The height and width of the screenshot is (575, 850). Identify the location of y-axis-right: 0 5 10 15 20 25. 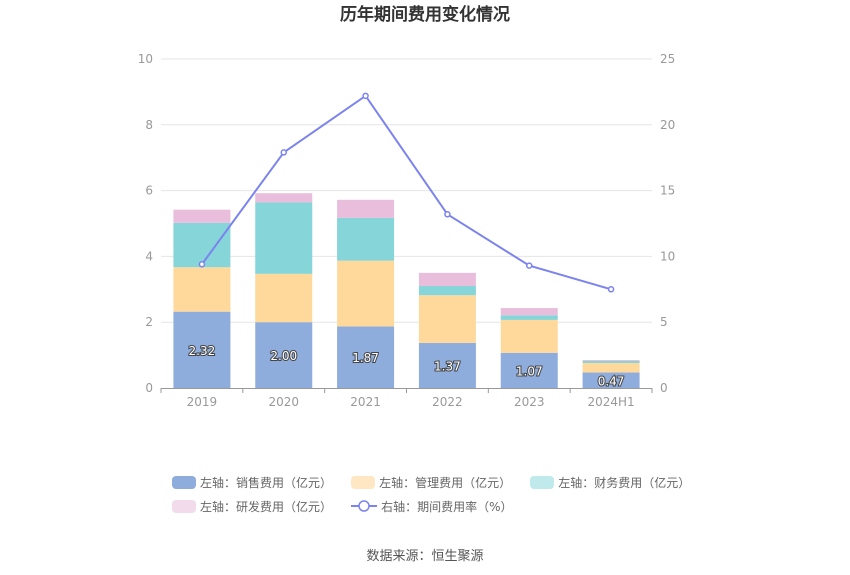
(667, 223).